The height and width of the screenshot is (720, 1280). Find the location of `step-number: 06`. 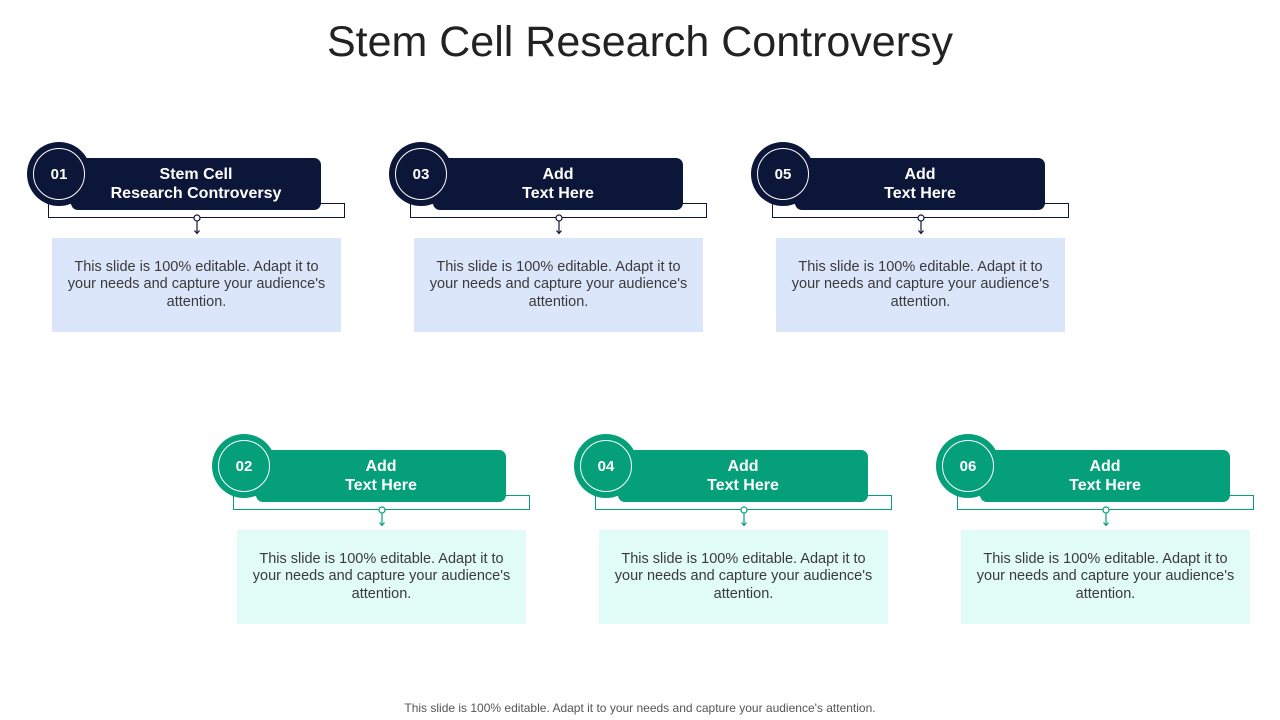

step-number: 06 is located at coordinates (968, 466).